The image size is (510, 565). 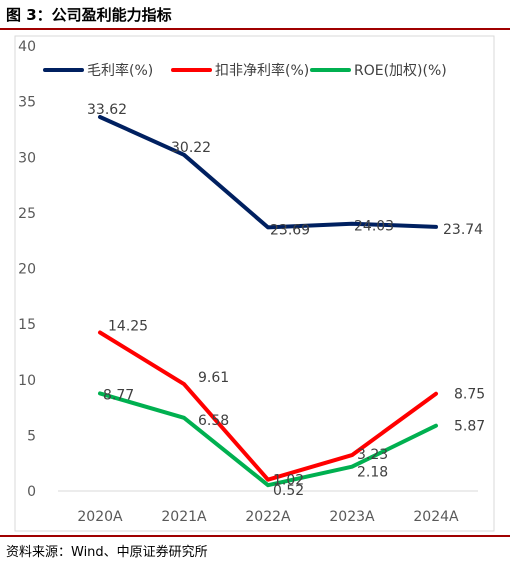 What do you see at coordinates (436, 517) in the screenshot?
I see `x-tick-label: 2024A` at bounding box center [436, 517].